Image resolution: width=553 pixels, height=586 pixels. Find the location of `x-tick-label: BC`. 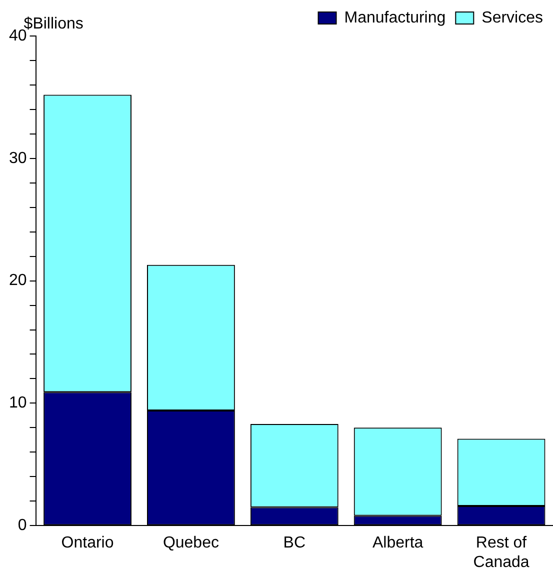

x-tick-label: BC is located at coordinates (294, 543).